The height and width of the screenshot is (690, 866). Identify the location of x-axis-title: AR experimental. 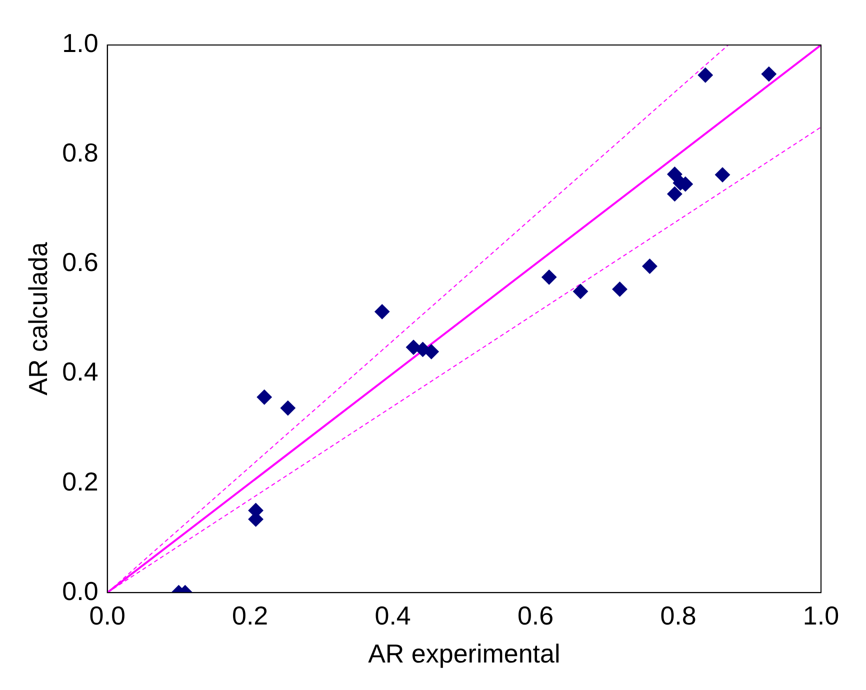
(464, 653).